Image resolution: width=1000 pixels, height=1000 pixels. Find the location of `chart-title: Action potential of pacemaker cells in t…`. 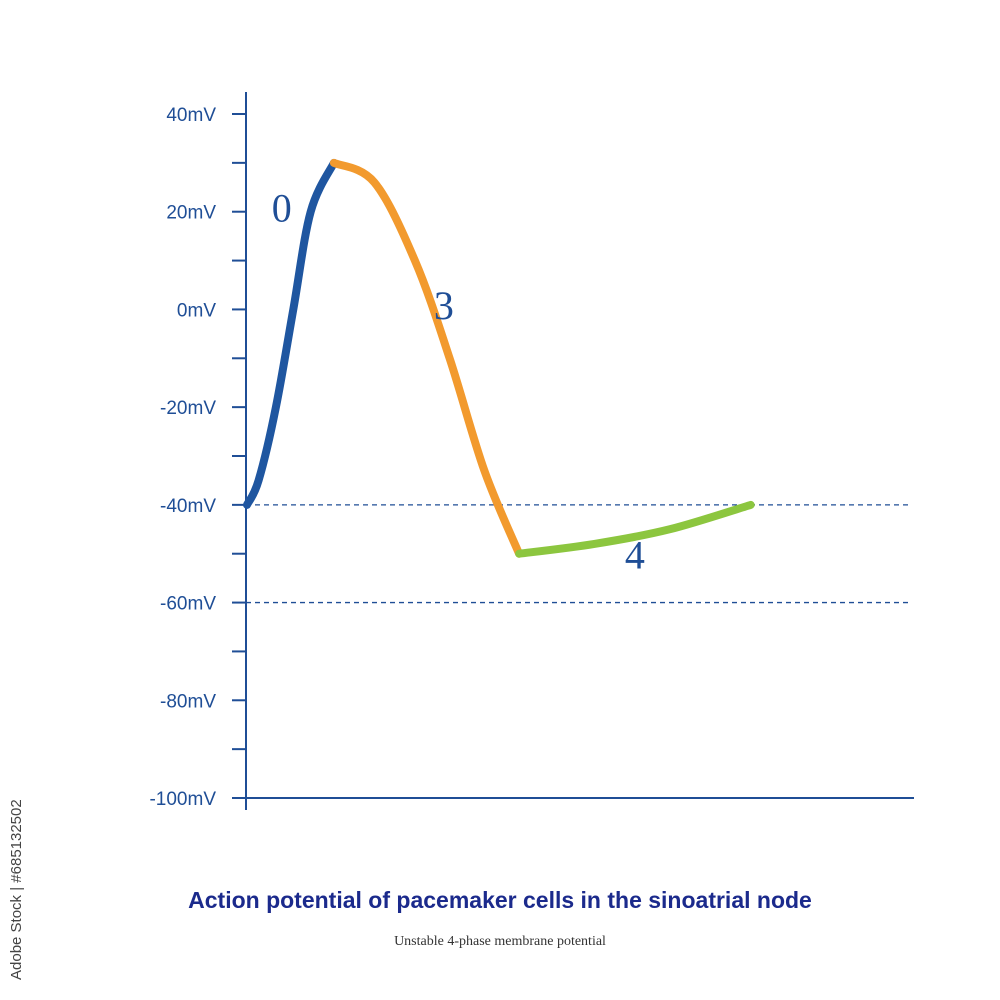

chart-title: Action potential of pacemaker cells in t… is located at coordinates (500, 900).